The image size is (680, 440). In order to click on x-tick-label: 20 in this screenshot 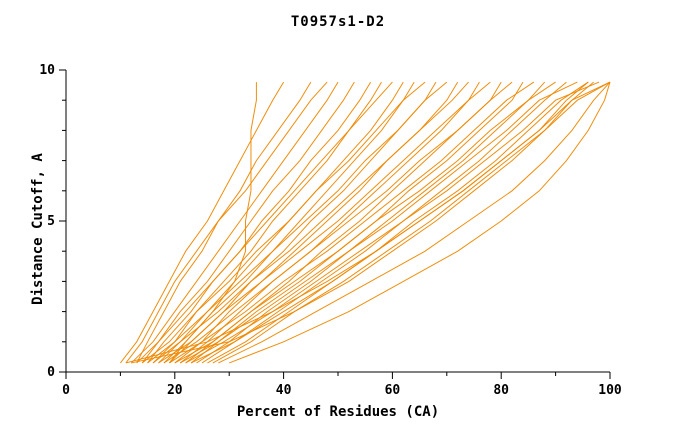, I will do `click(175, 390)`.